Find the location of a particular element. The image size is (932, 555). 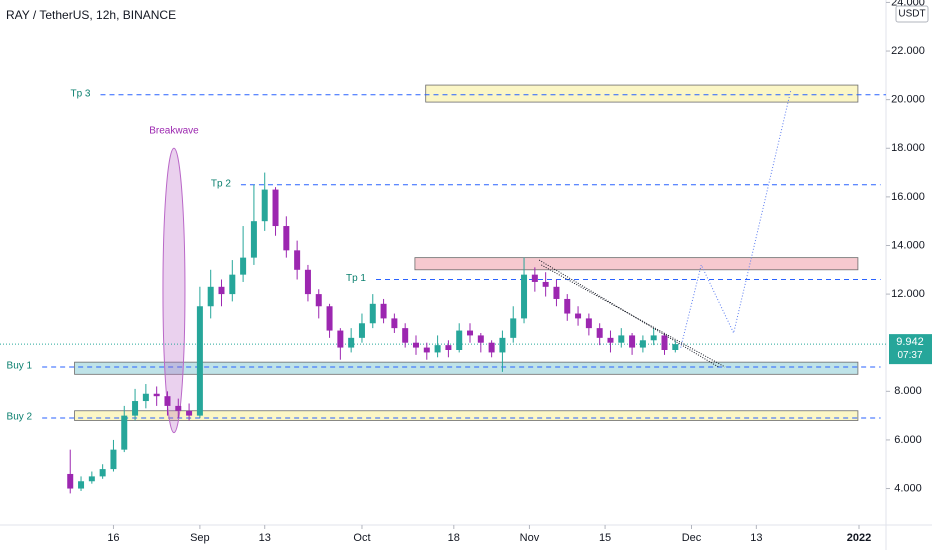

y-tick-label: 14.000 is located at coordinates (908, 245).